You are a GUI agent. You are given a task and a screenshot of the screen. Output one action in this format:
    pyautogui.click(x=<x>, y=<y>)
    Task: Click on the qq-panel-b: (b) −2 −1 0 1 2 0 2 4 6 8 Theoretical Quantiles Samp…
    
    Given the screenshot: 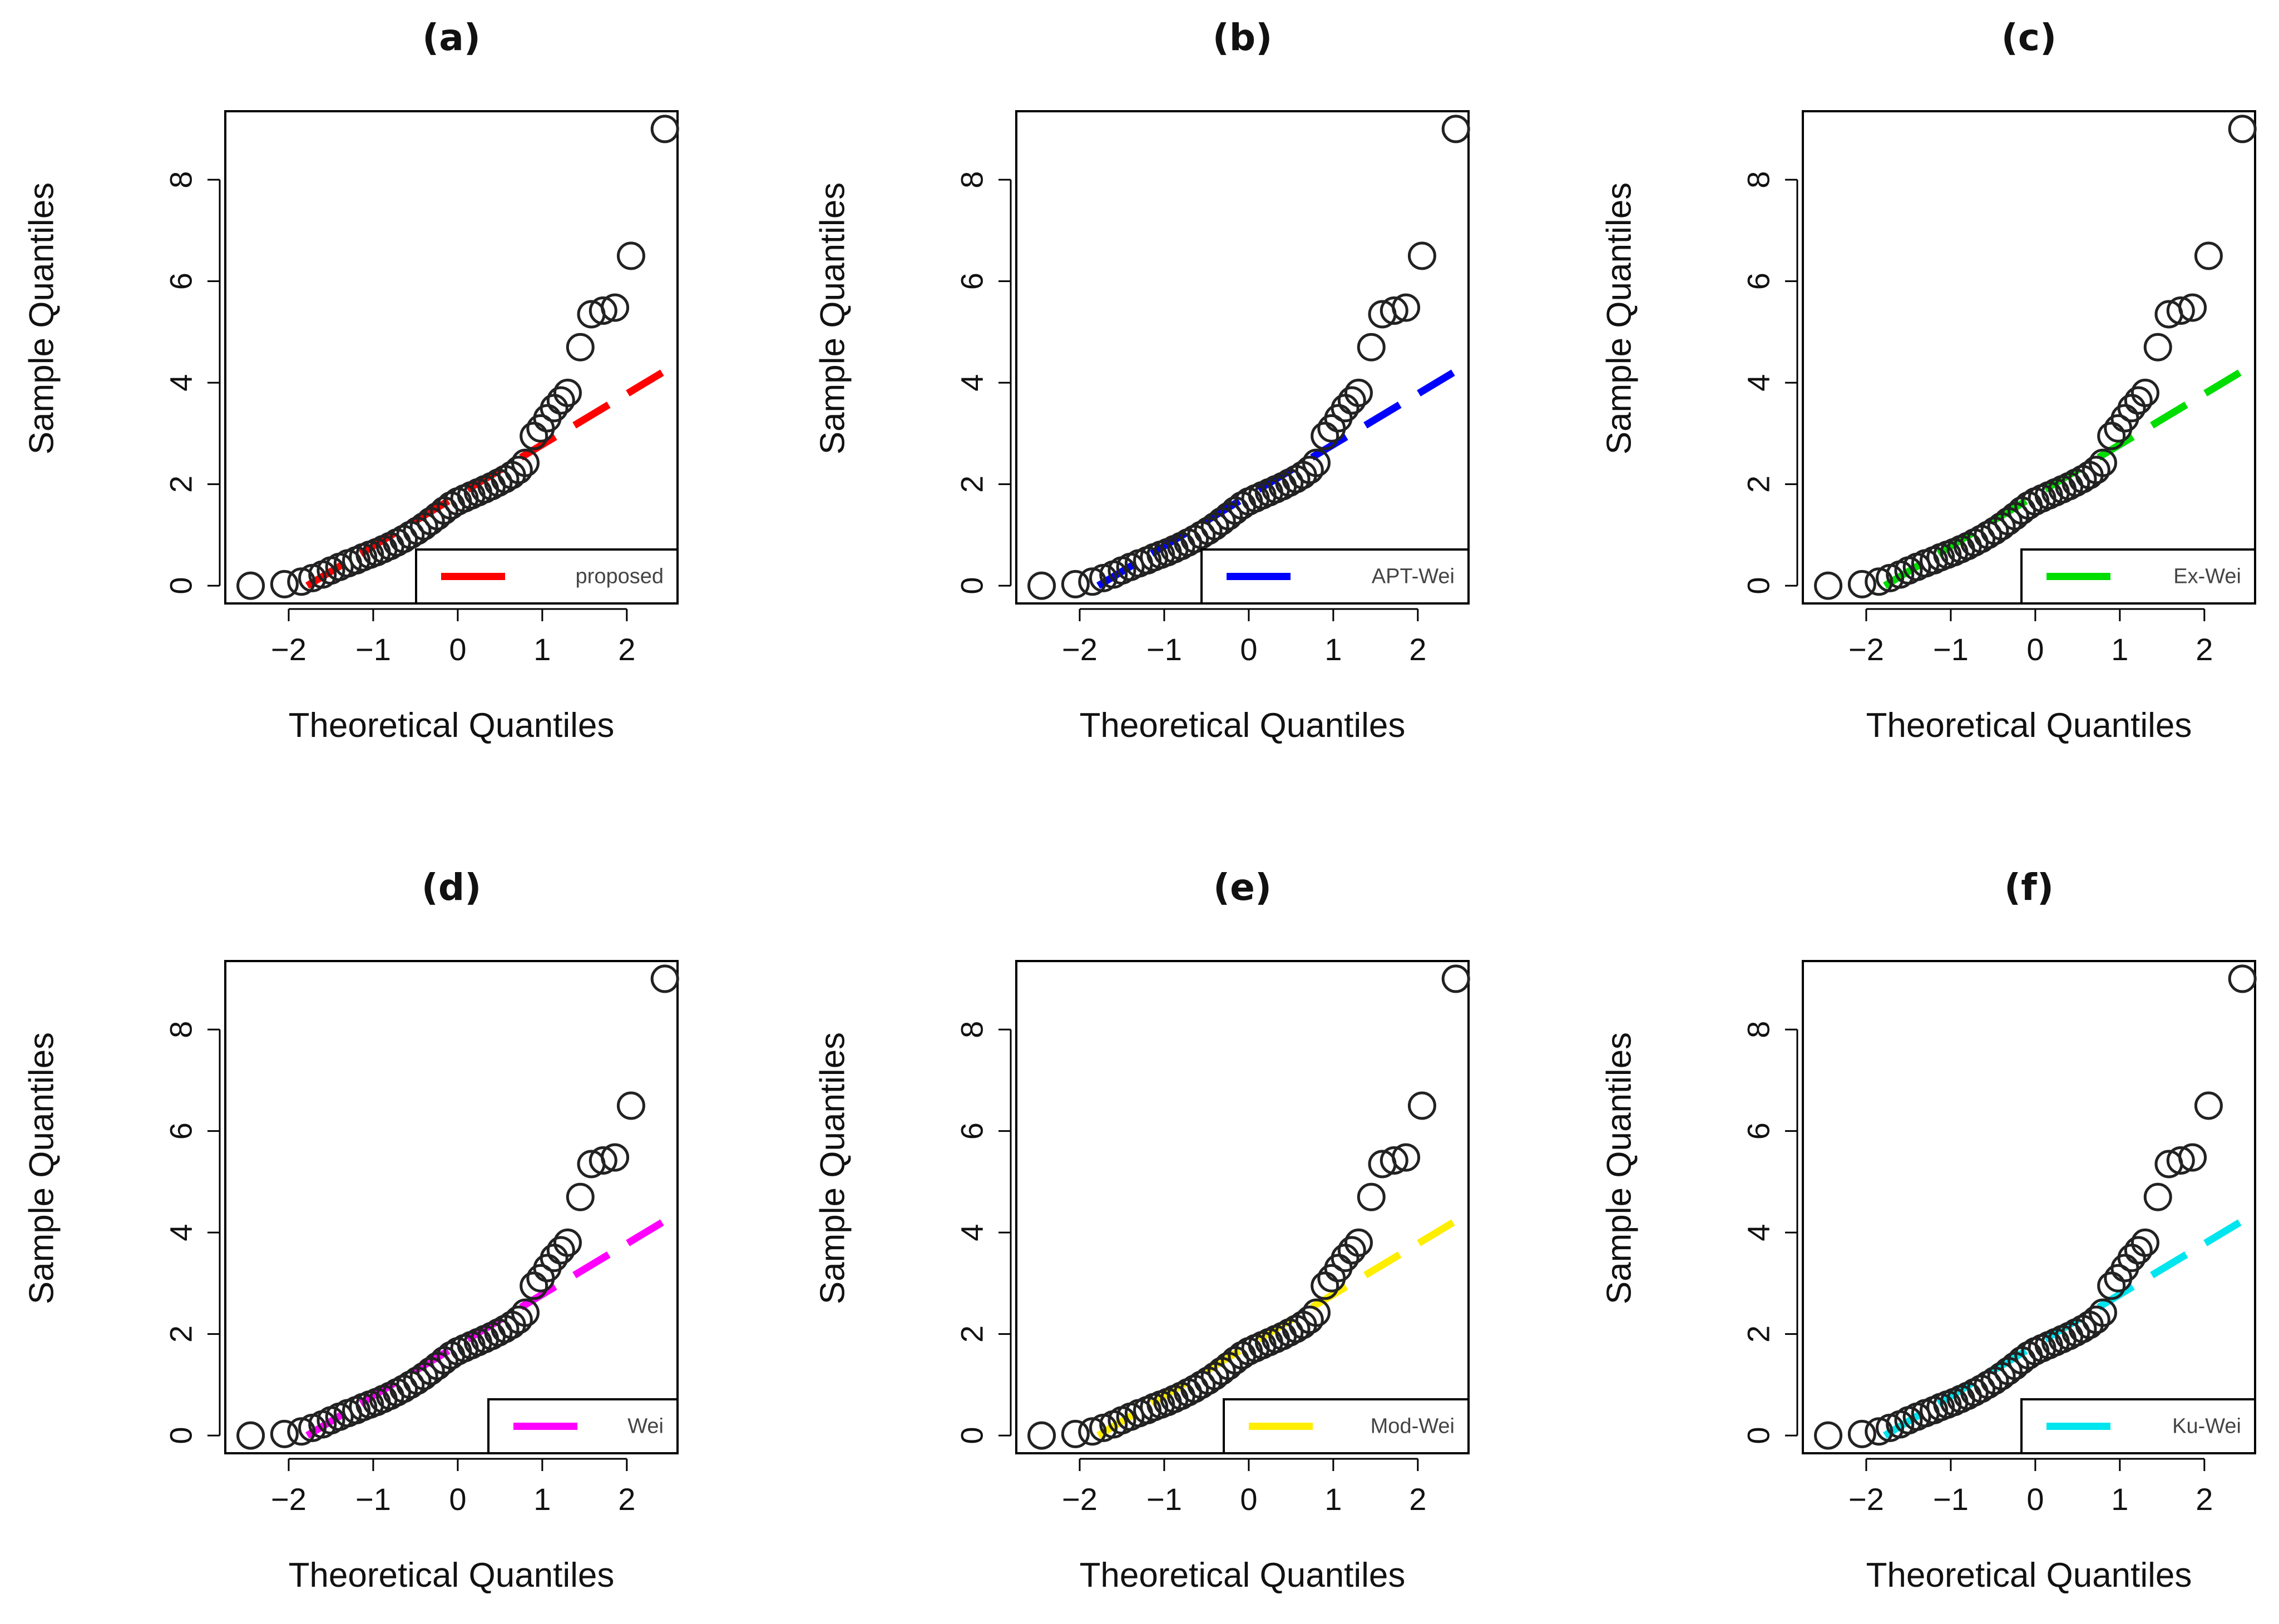 What is the action you would take?
    pyautogui.click(x=1142, y=380)
    